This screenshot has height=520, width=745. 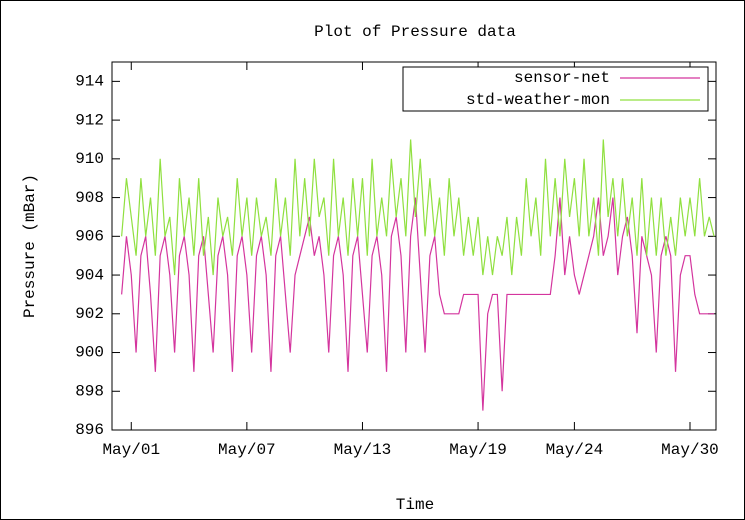 I want to click on chart-title: Plot of Pressure data, so click(x=415, y=32).